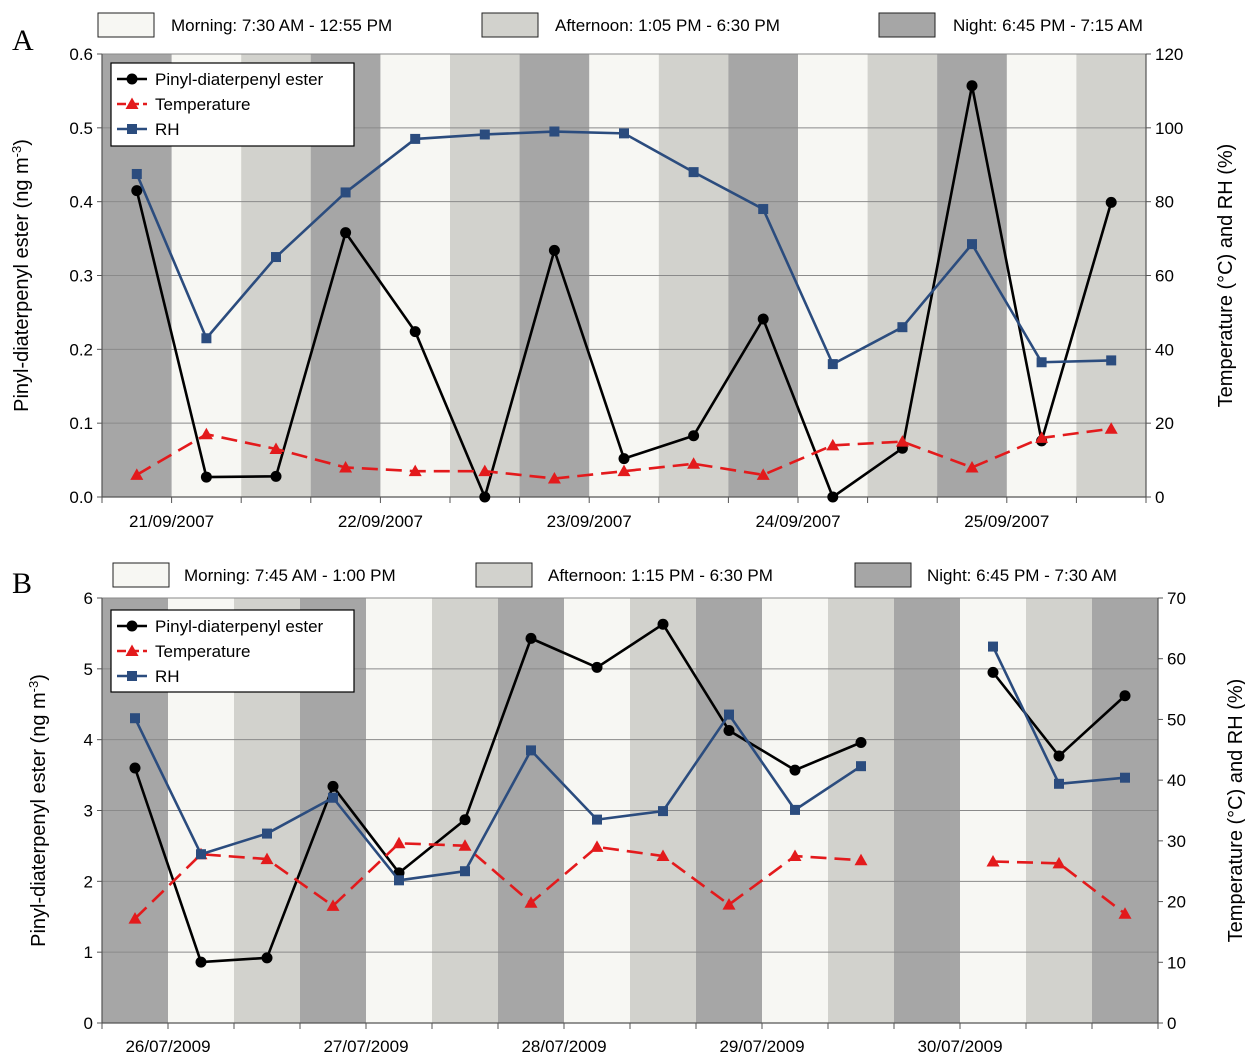 The image size is (1245, 1059). I want to click on period-key-night, so click(907, 25).